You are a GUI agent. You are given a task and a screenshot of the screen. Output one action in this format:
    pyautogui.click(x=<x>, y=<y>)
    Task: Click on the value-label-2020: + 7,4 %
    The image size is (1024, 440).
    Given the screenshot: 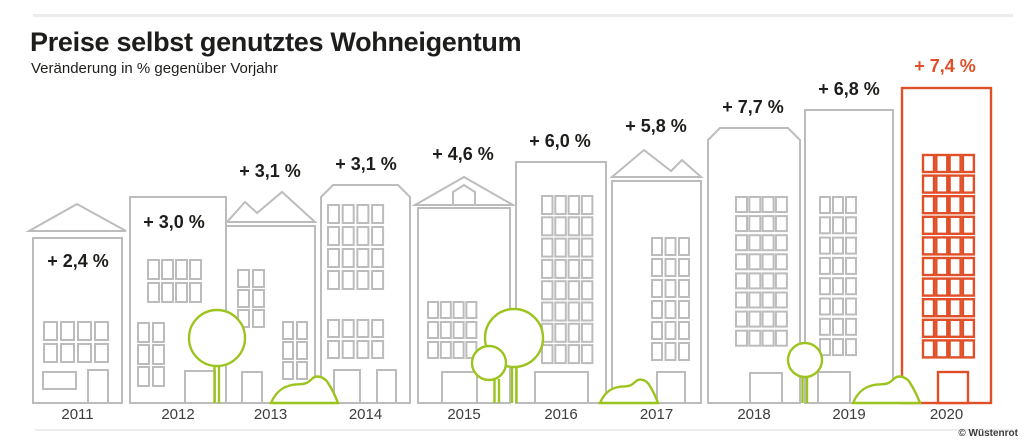 What is the action you would take?
    pyautogui.click(x=945, y=66)
    